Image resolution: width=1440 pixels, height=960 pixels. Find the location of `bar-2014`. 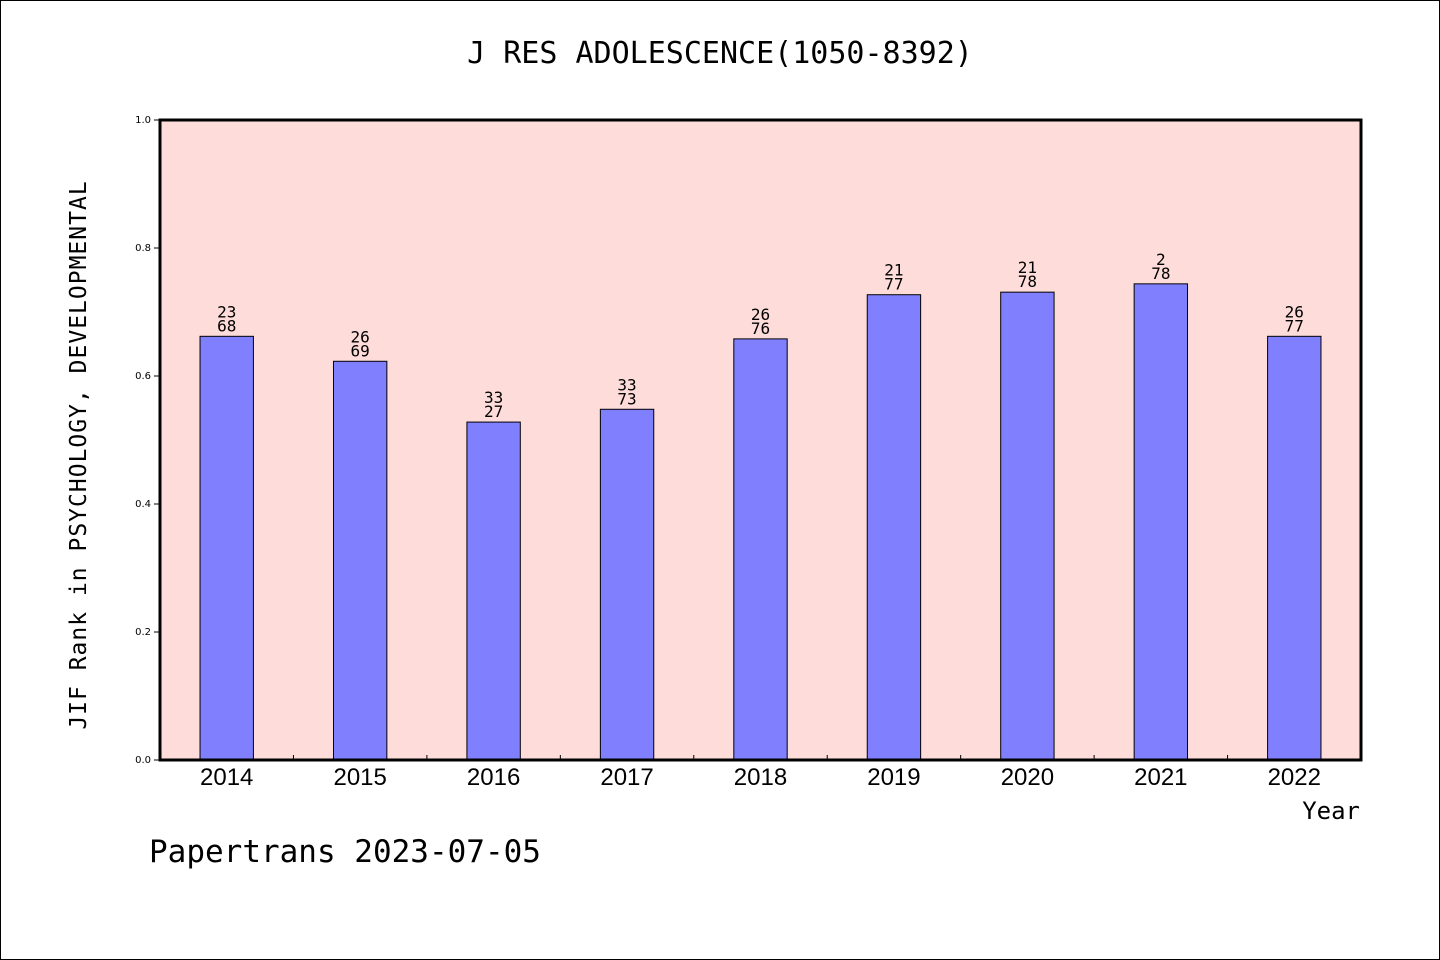

bar-2014 is located at coordinates (226, 548).